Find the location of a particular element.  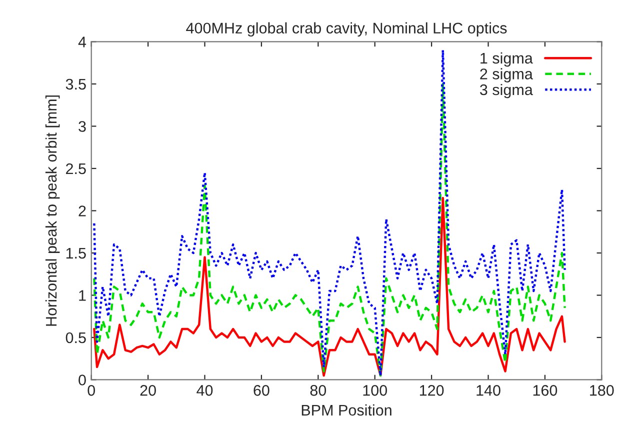

y-tick-label: 3 is located at coordinates (82, 126).